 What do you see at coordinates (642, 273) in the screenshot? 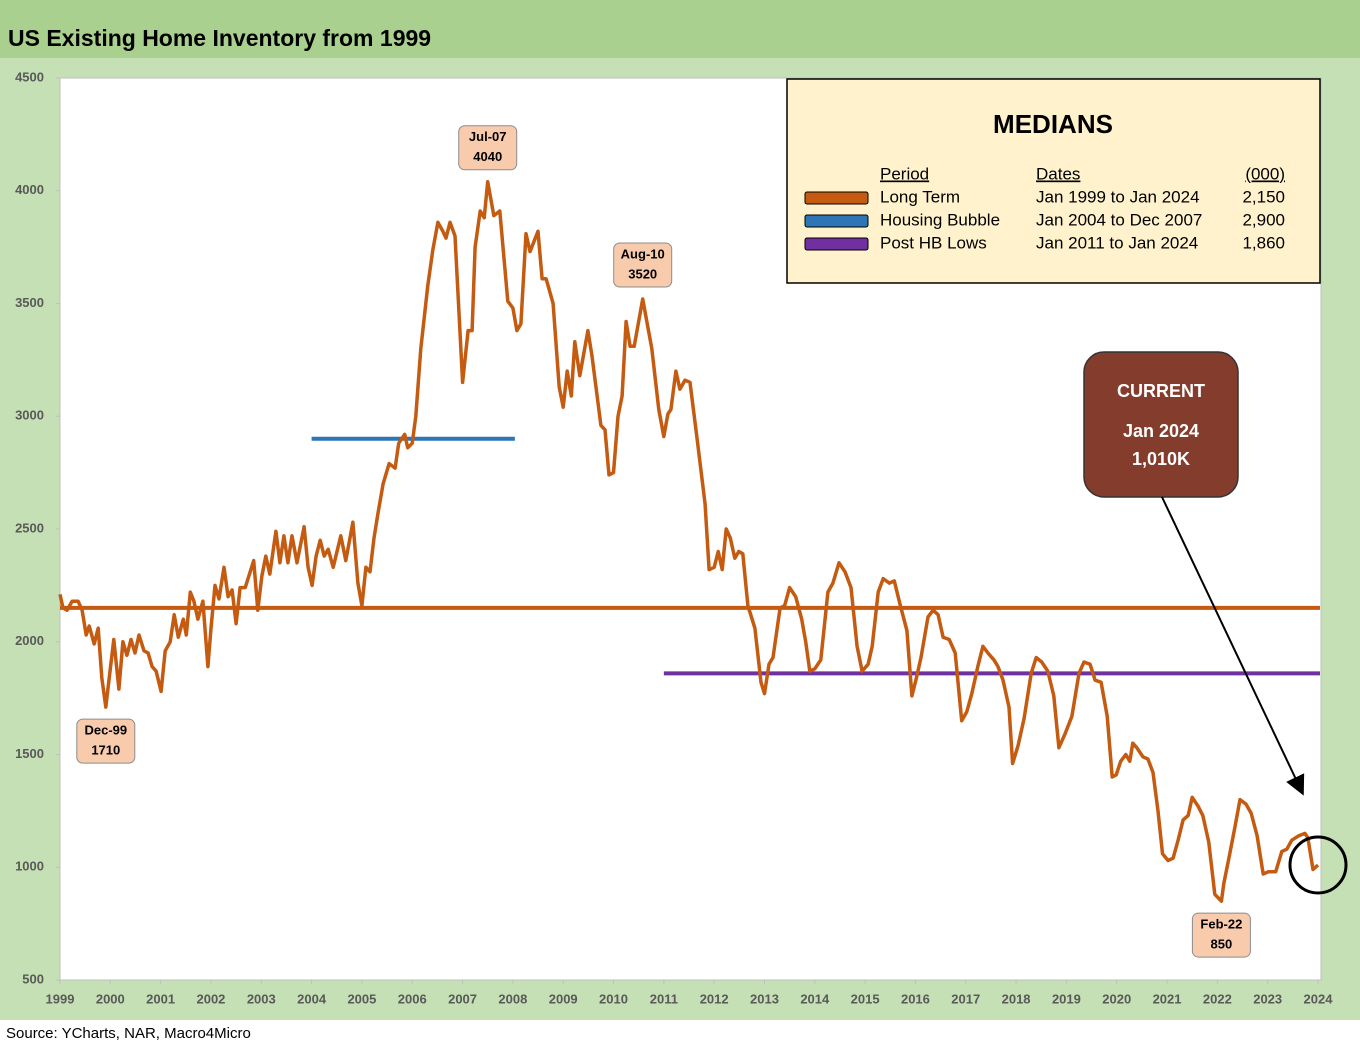
I see `annotation-value: 3520` at bounding box center [642, 273].